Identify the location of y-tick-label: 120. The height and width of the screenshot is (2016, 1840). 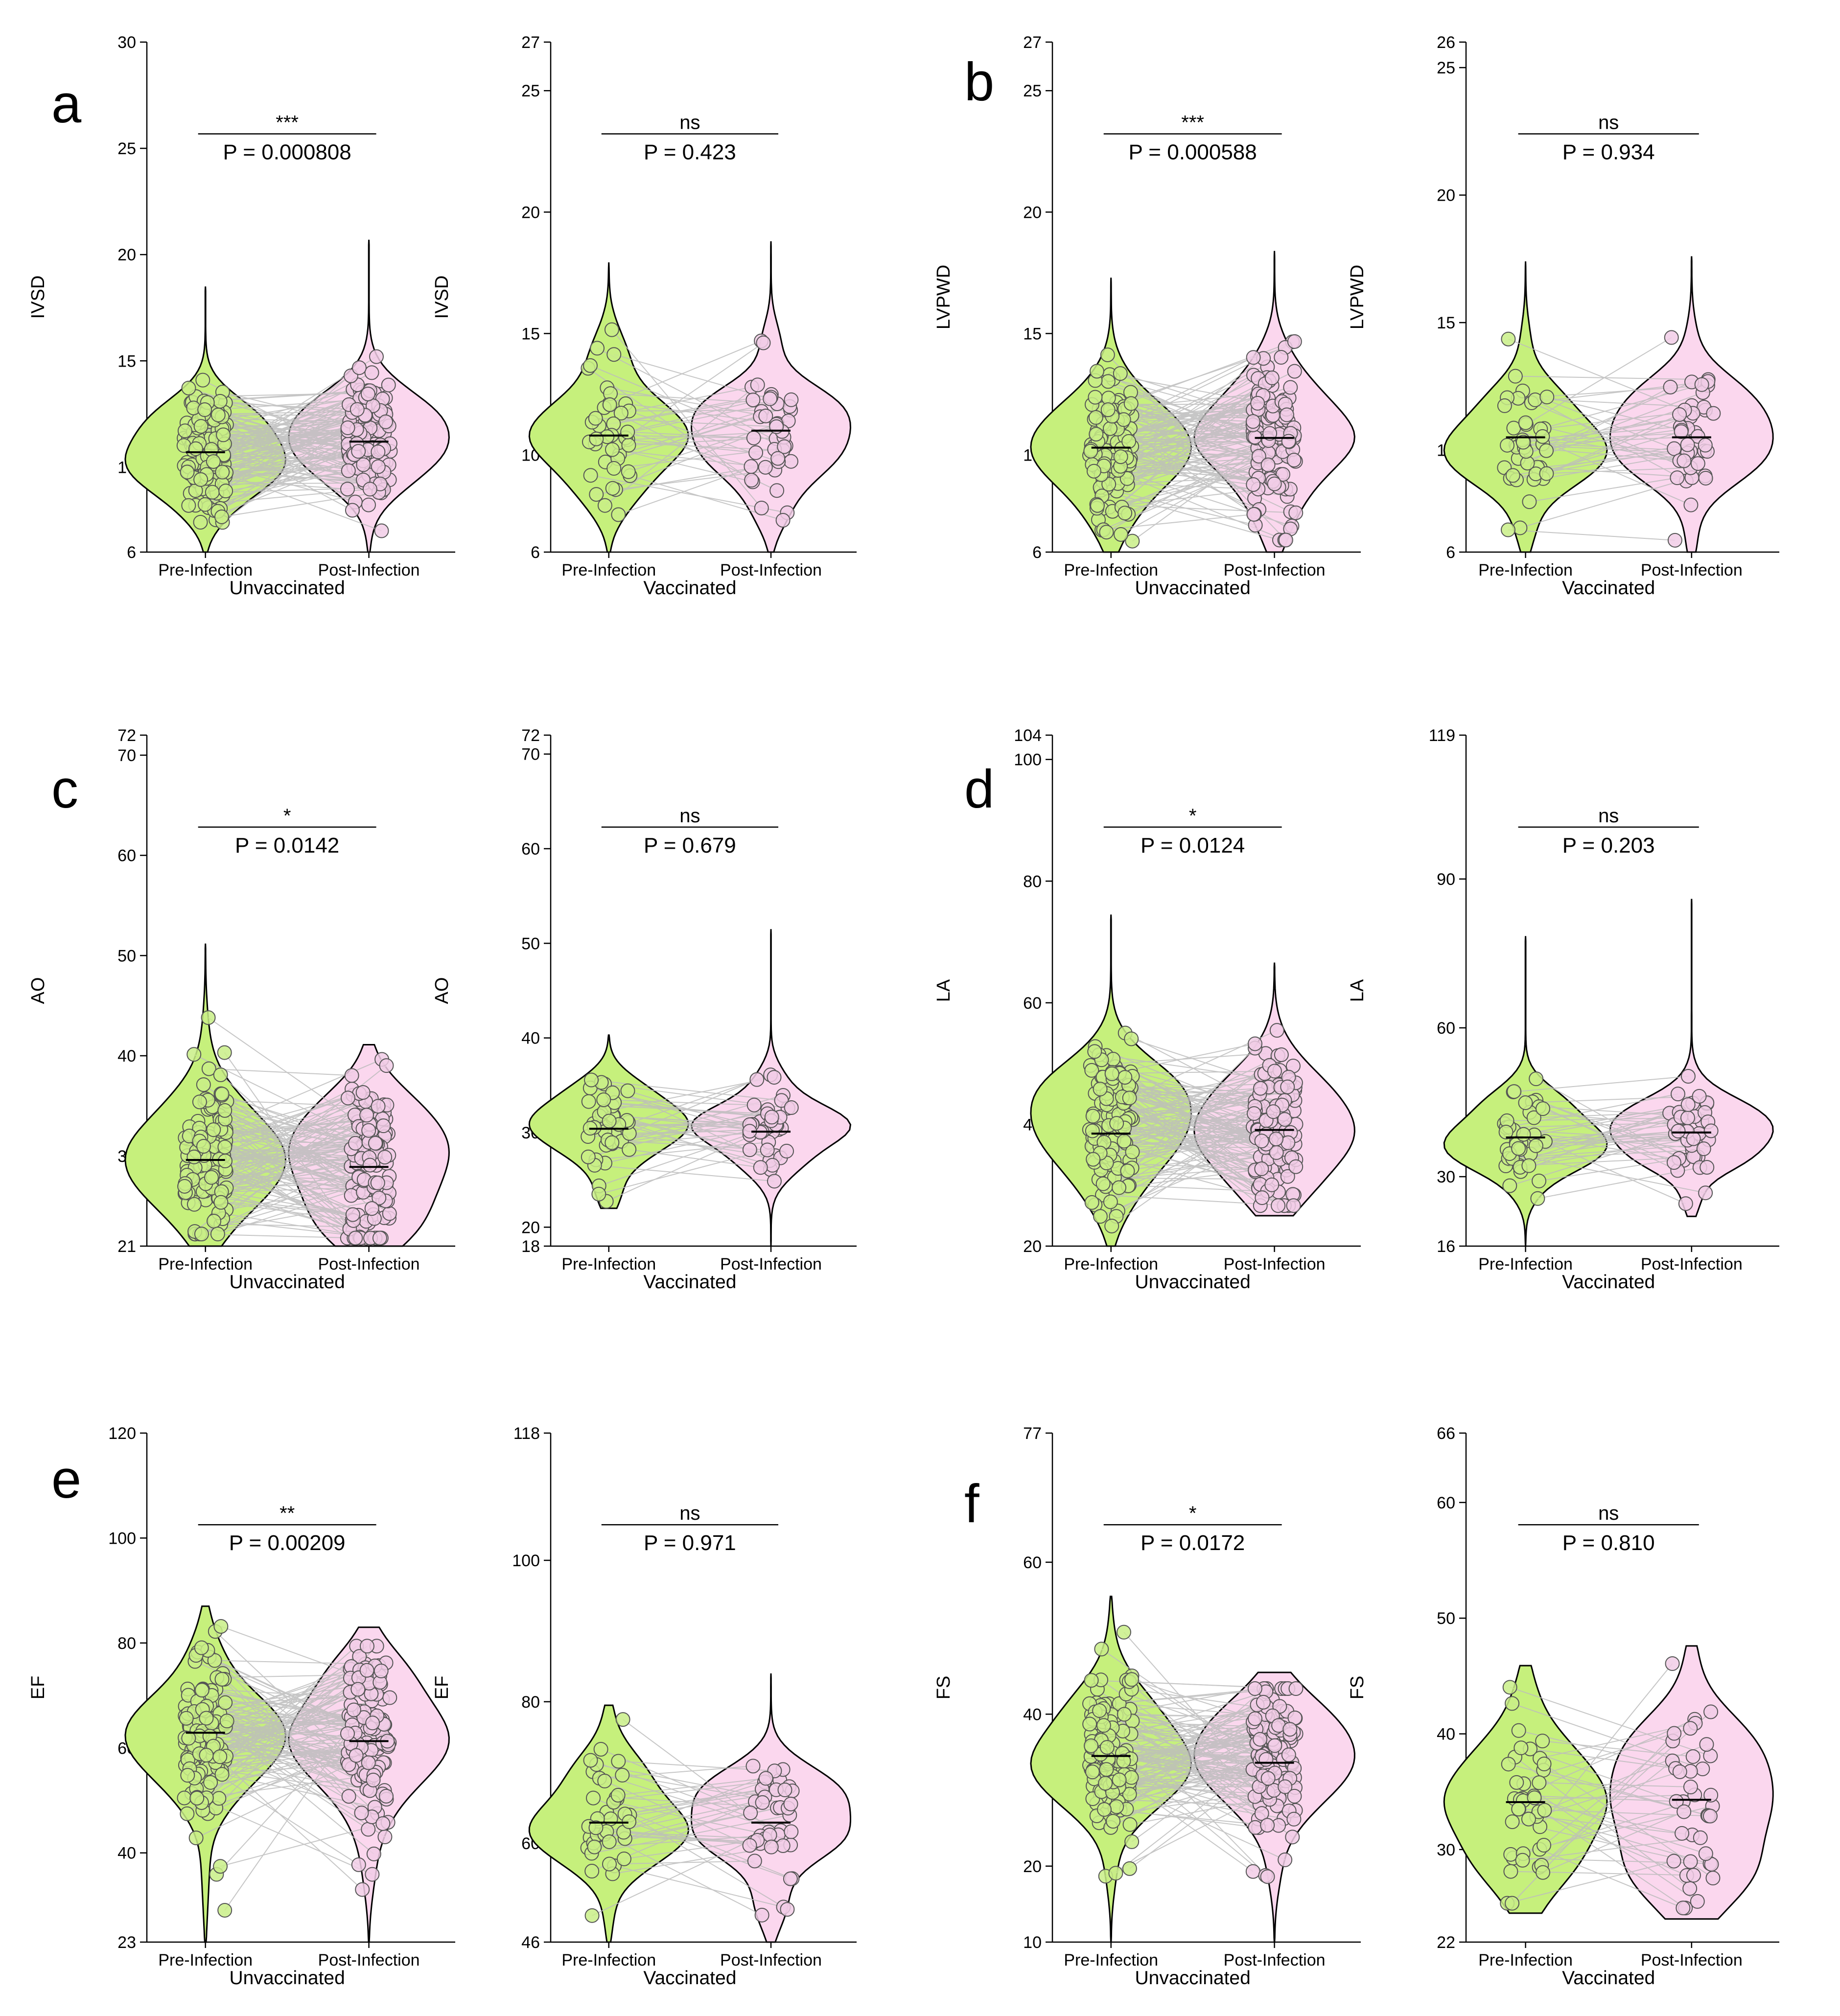
(122, 1433).